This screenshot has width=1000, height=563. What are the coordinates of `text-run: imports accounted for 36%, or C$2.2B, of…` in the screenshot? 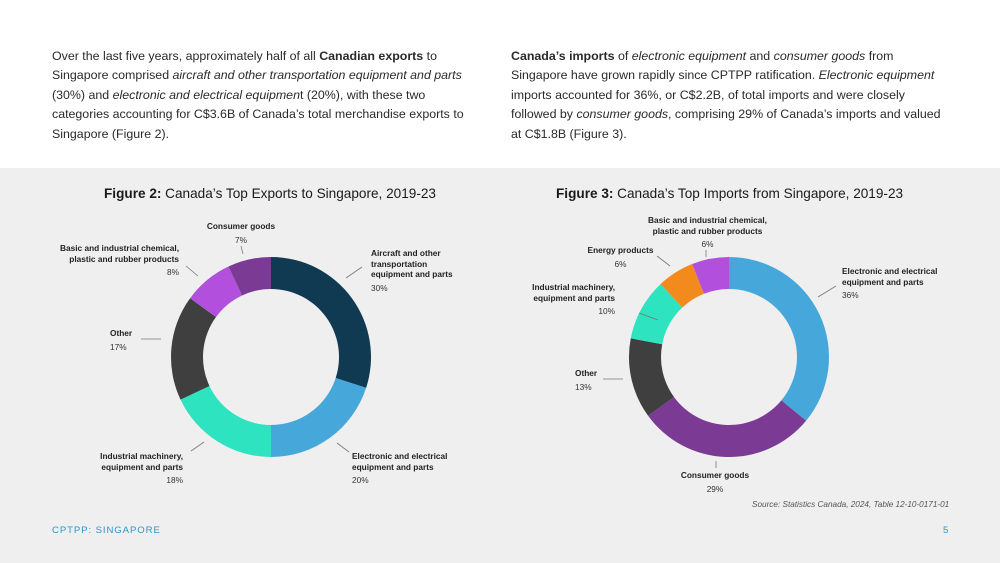 It's located at (708, 104).